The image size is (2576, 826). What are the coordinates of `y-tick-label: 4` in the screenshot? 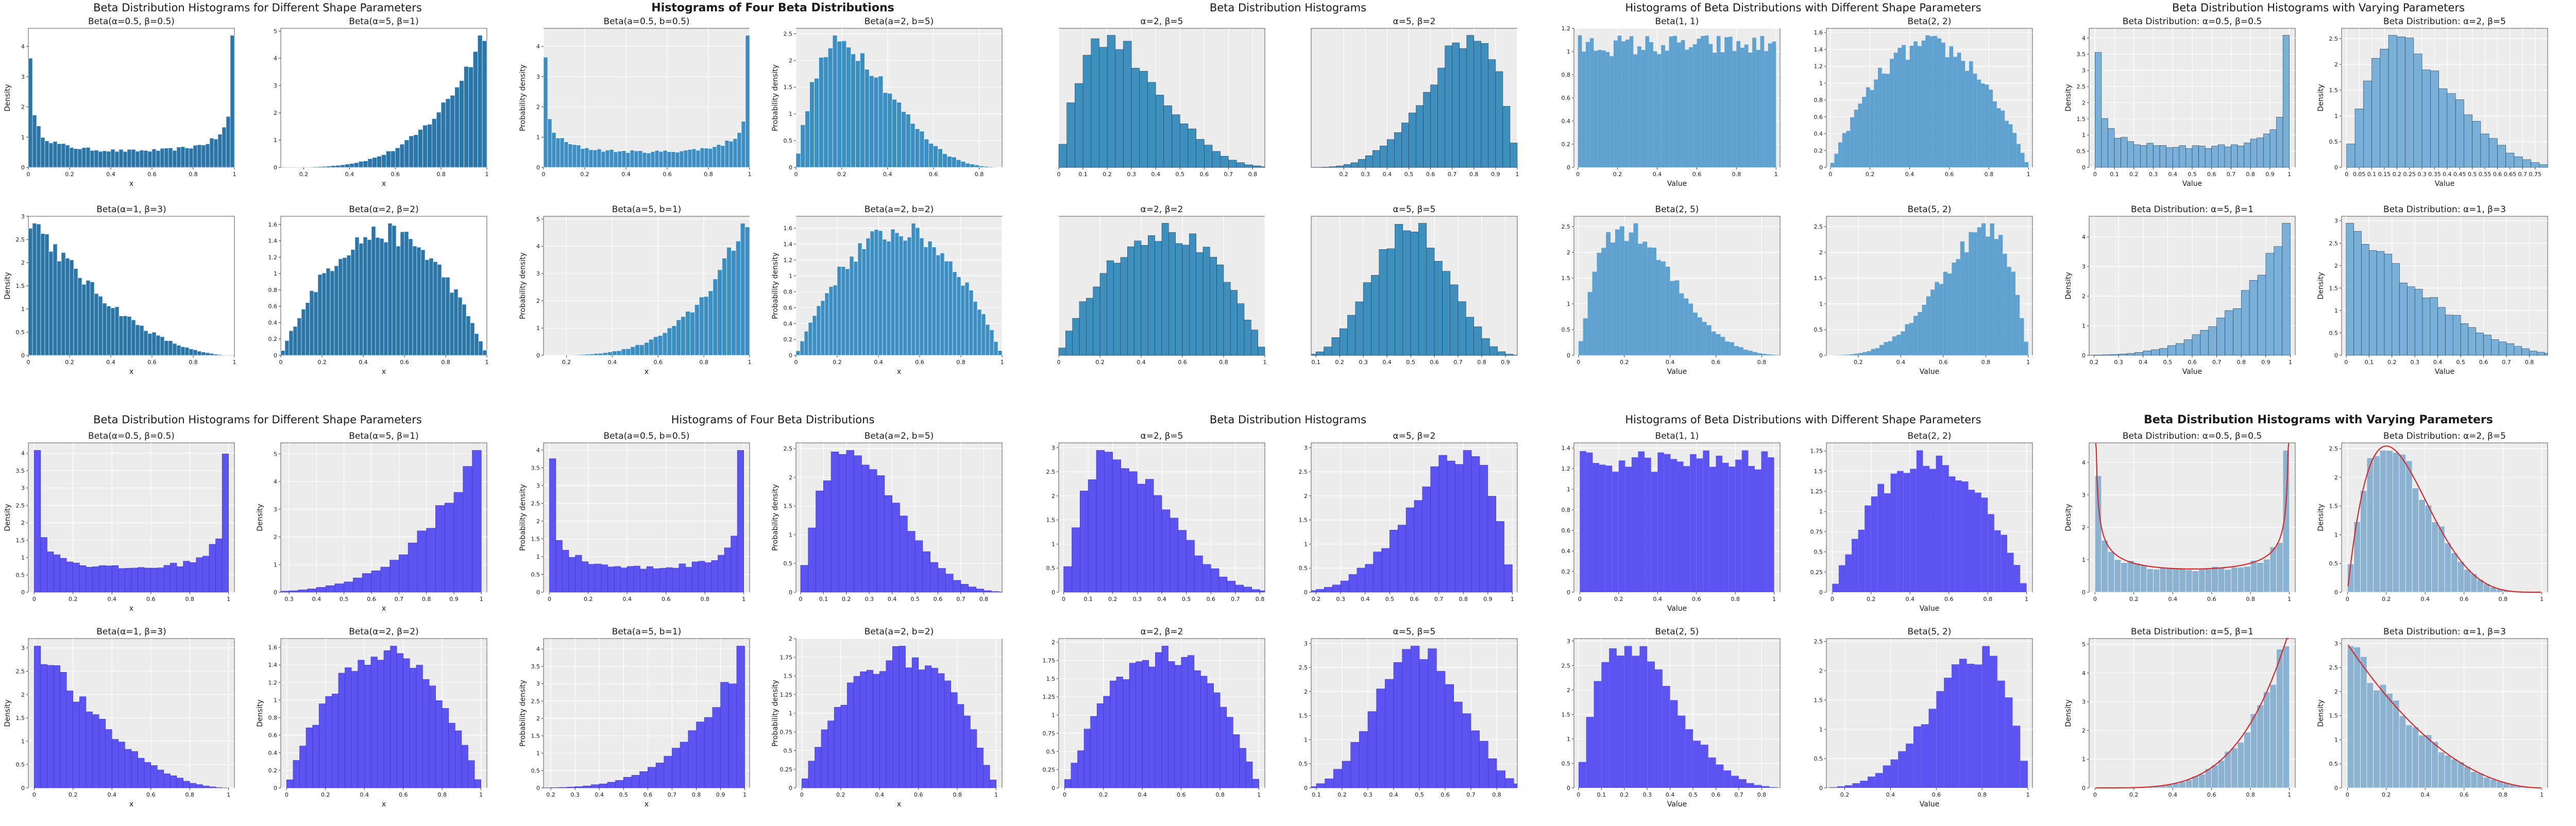 It's located at (538, 246).